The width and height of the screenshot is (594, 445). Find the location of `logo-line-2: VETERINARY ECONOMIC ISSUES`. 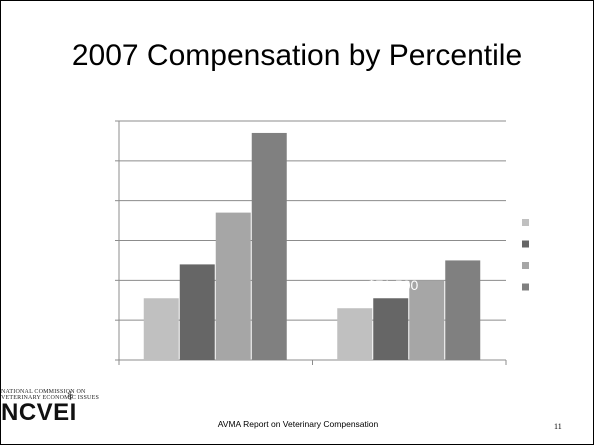

logo-line-2: VETERINARY ECONOMIC ISSUES is located at coordinates (50, 398).